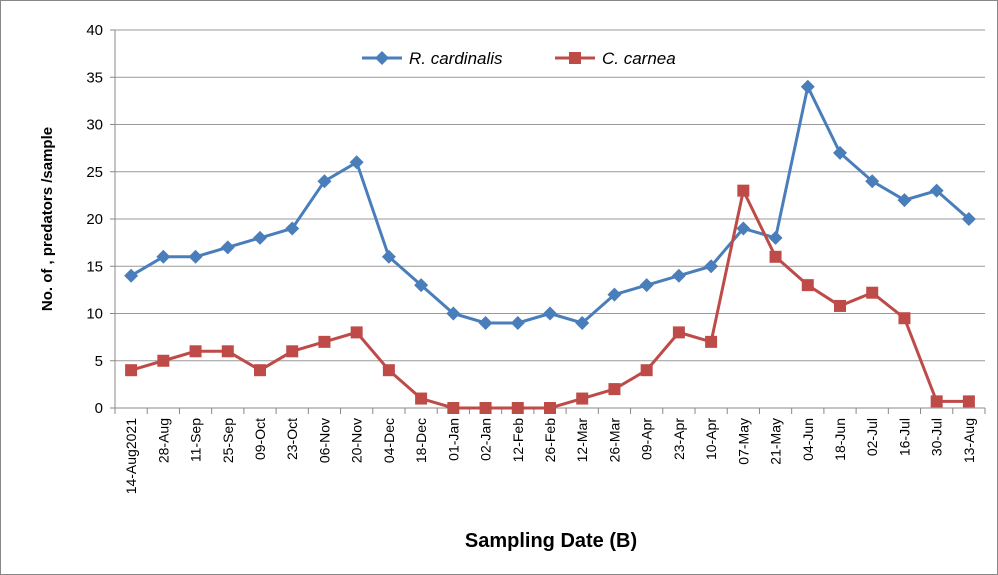  What do you see at coordinates (808, 439) in the screenshot?
I see `x-tick-label: 04-Jun` at bounding box center [808, 439].